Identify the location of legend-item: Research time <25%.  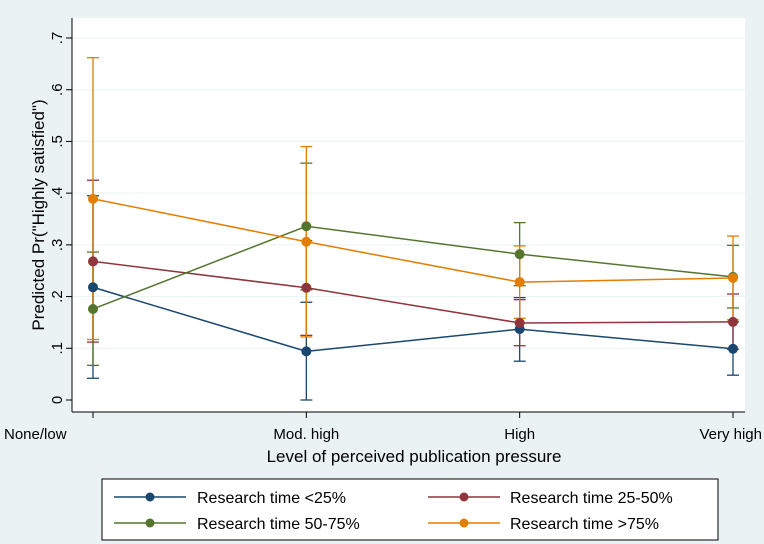
(230, 498).